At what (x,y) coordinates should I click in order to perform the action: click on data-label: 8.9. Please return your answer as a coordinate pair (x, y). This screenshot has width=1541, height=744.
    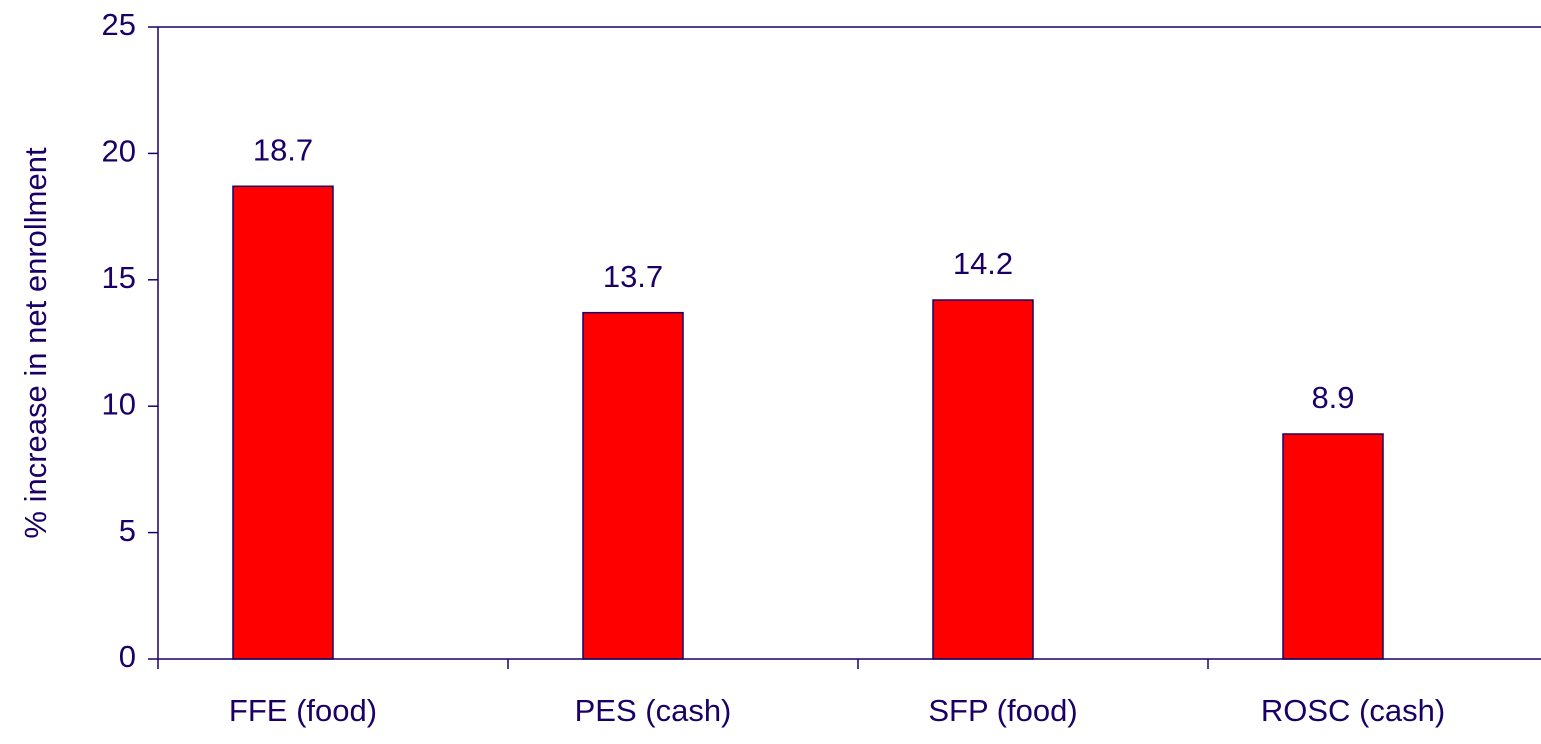
    Looking at the image, I should click on (1332, 397).